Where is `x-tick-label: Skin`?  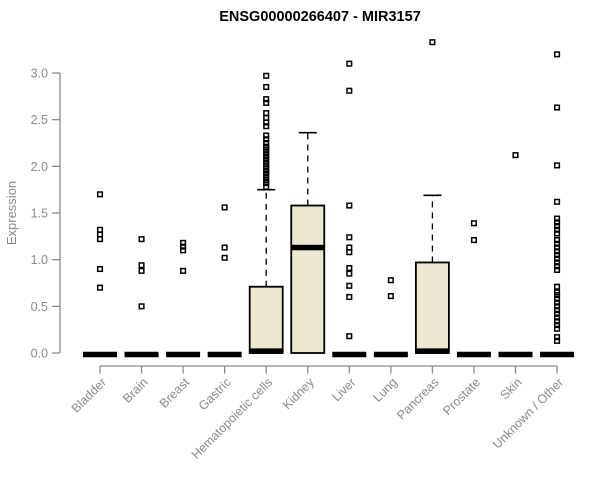
x-tick-label: Skin is located at coordinates (511, 388).